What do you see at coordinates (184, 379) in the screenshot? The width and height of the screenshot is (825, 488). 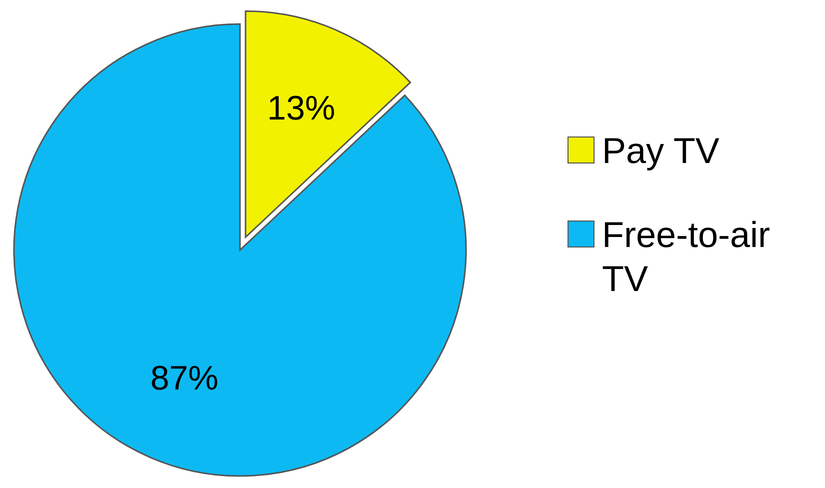 I see `data-label: 87%` at bounding box center [184, 379].